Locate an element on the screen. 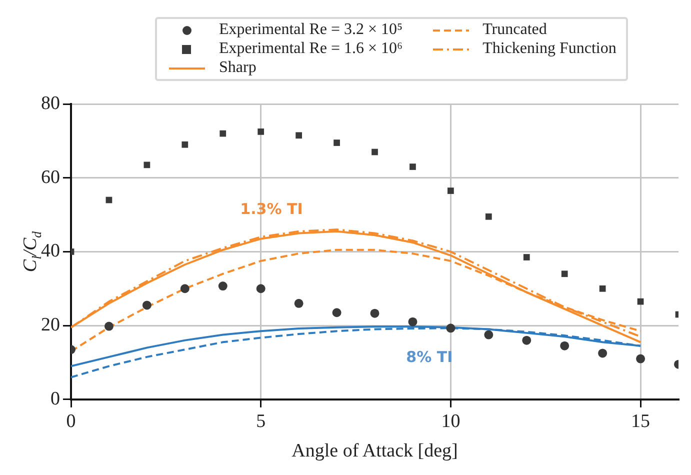 The width and height of the screenshot is (691, 475). x-tick-label: 15 is located at coordinates (640, 421).